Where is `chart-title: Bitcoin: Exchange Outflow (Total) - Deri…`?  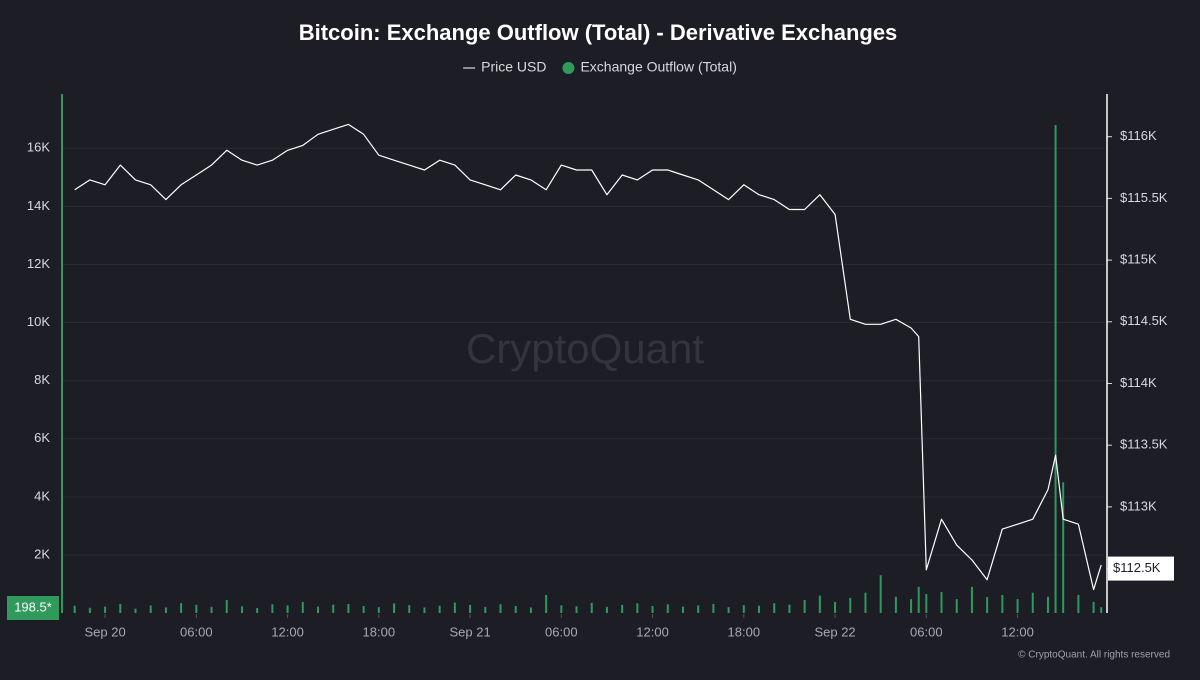
chart-title: Bitcoin: Exchange Outflow (Total) - Deri… is located at coordinates (598, 32).